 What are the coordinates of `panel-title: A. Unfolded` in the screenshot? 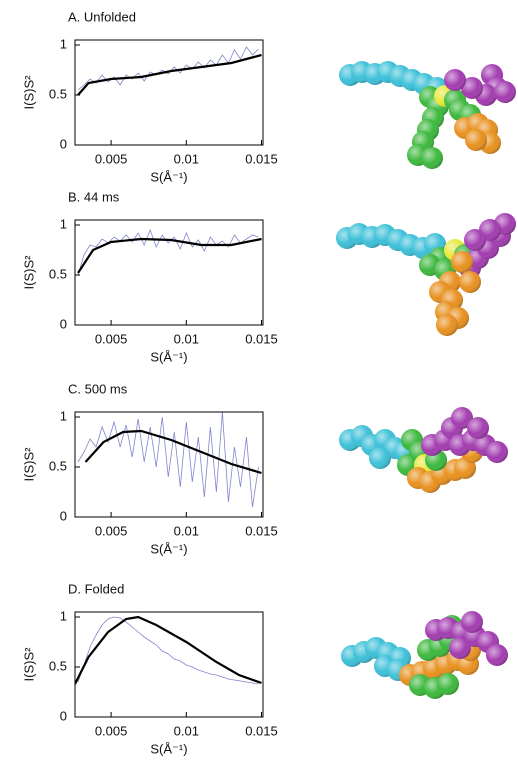 It's located at (102, 16).